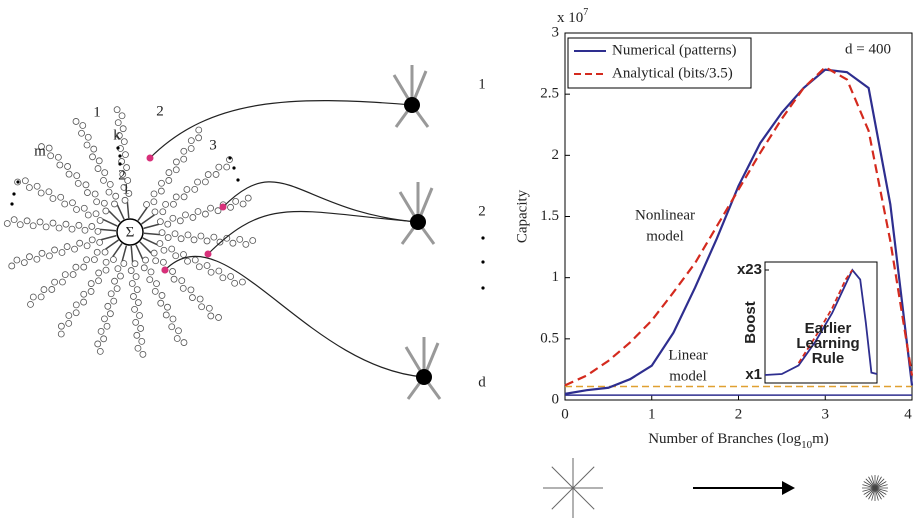 This screenshot has width=915, height=524. I want to click on y-tick-label: 1, so click(556, 277).